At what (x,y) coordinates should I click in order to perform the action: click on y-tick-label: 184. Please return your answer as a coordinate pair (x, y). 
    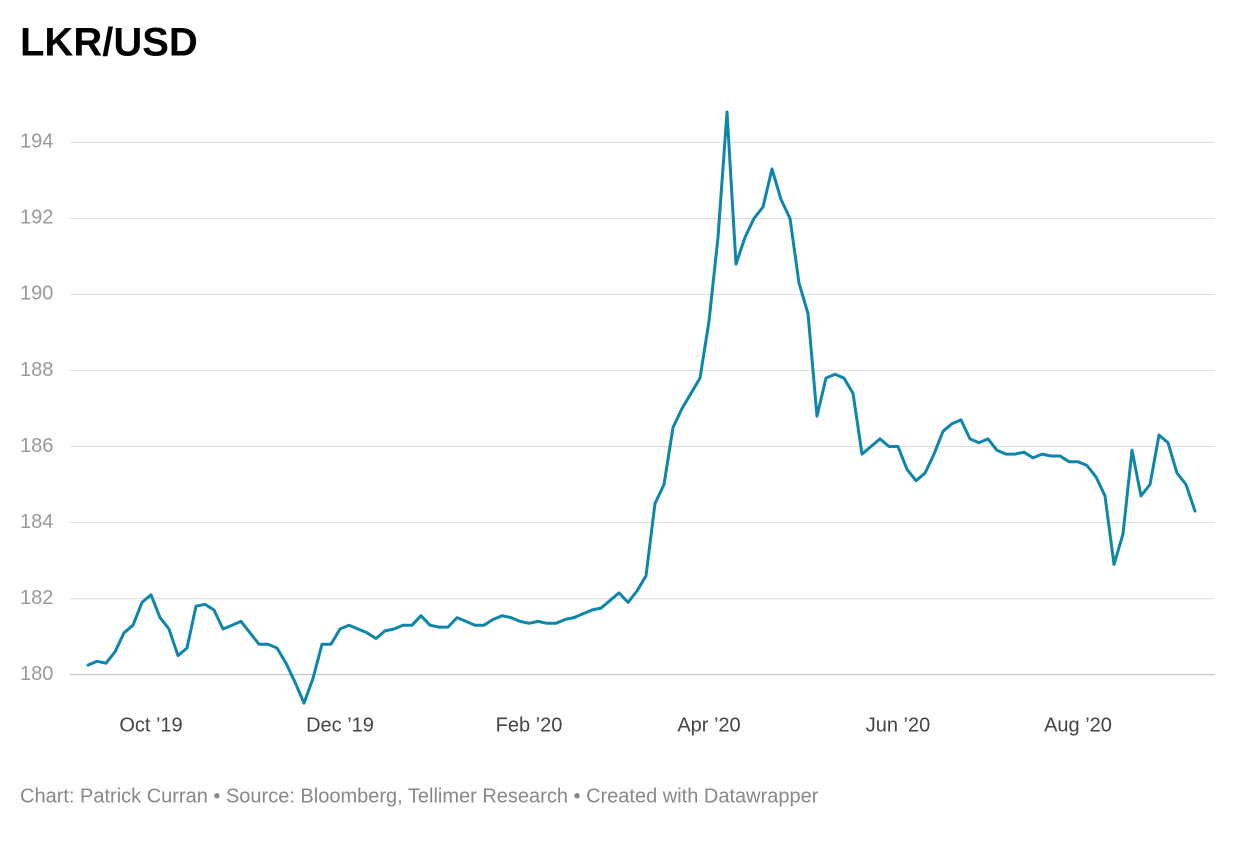
    Looking at the image, I should click on (36, 522).